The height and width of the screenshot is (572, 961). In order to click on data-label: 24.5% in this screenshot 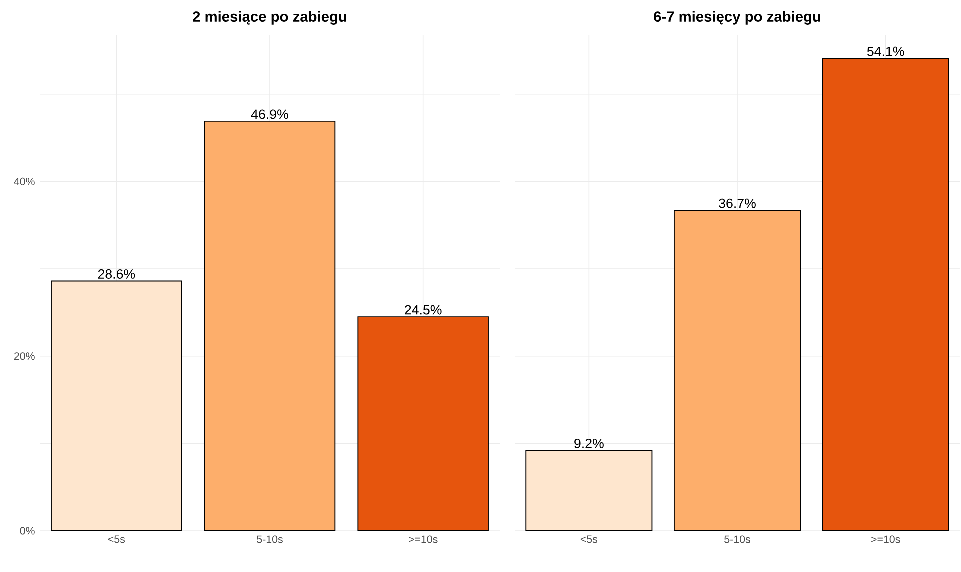, I will do `click(423, 310)`.